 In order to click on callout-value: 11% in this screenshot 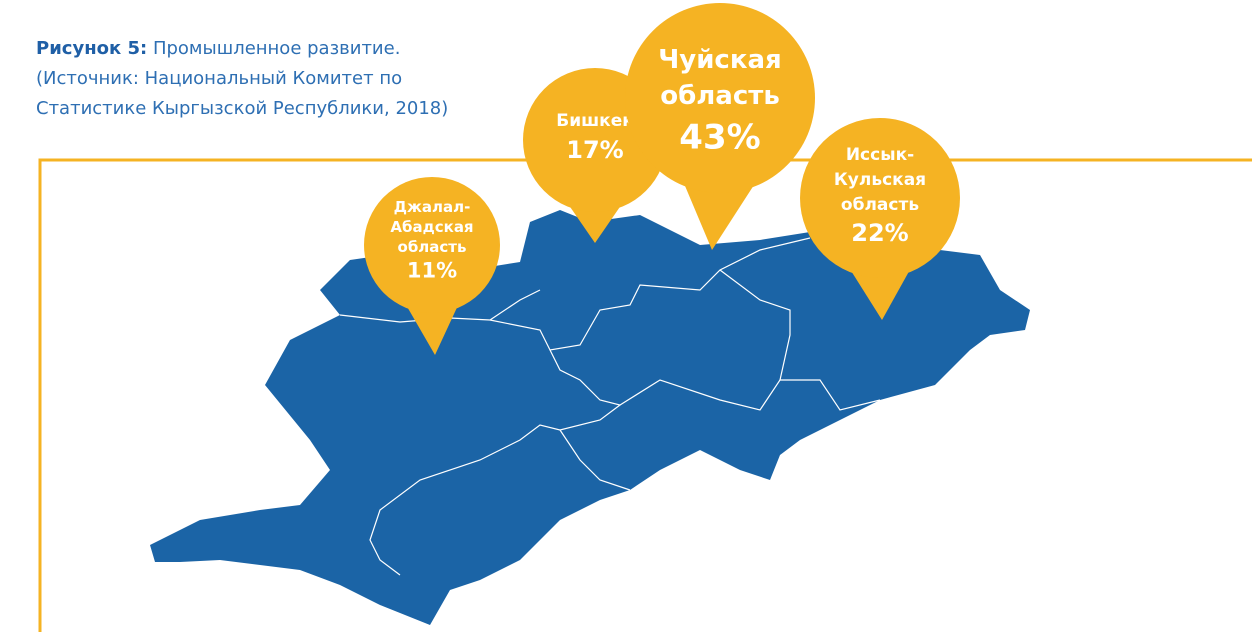, I will do `click(432, 270)`.